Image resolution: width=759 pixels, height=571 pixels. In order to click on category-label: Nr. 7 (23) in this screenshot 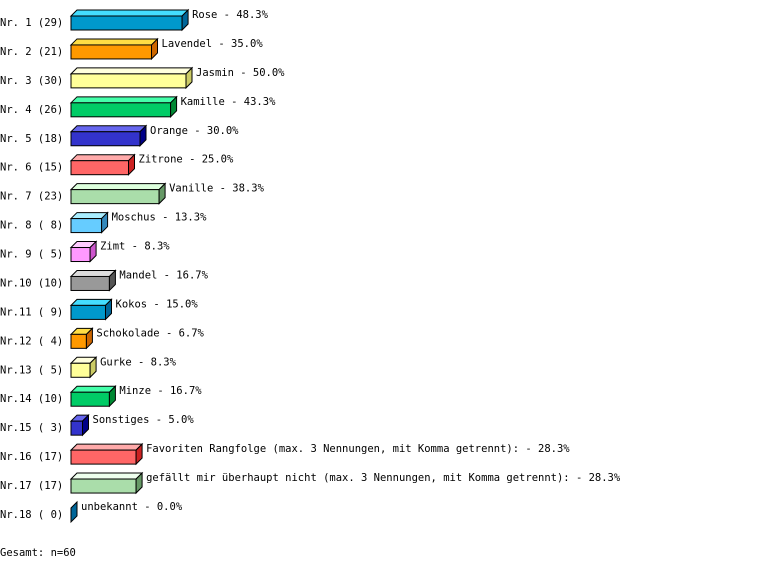, I will do `click(31, 197)`.